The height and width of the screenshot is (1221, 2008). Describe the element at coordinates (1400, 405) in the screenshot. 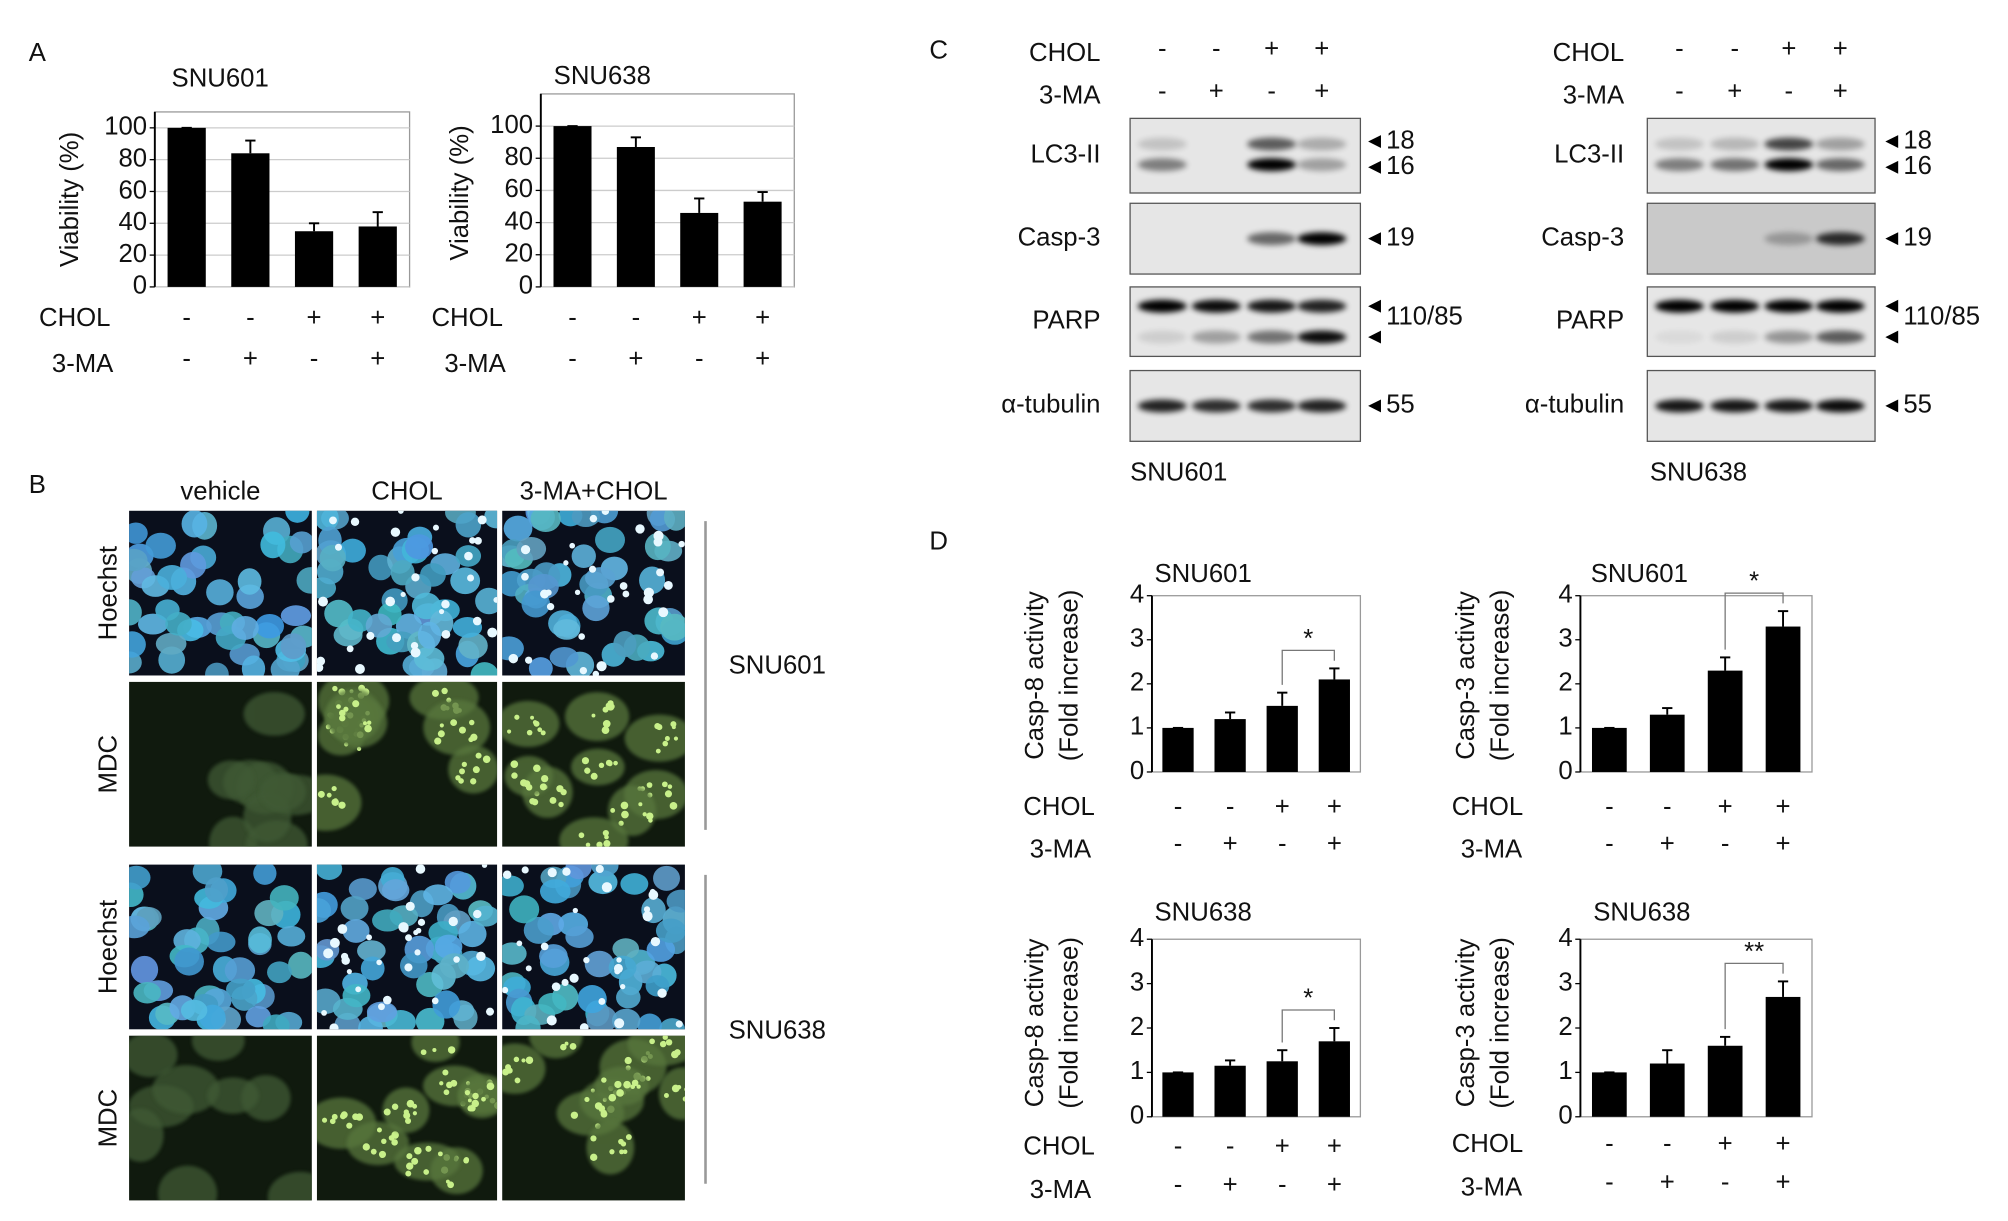

I see `size-marker: 55` at that location.